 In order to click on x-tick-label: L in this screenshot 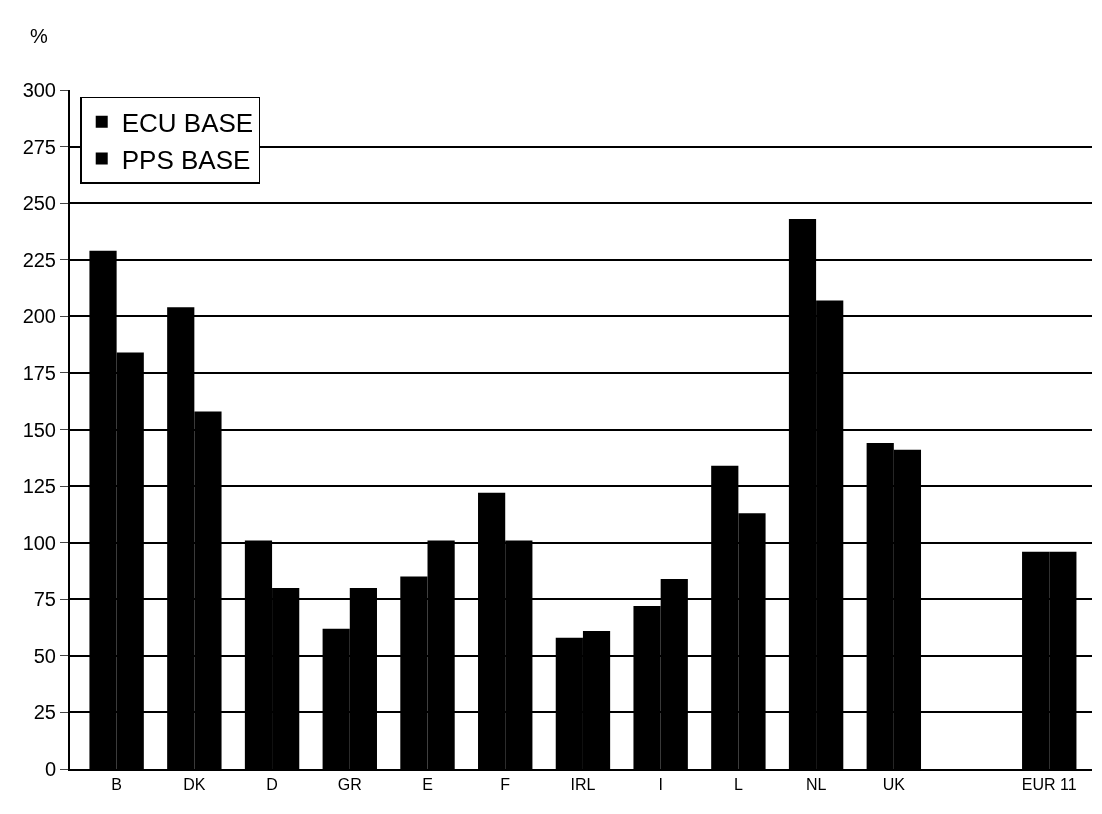, I will do `click(738, 785)`.